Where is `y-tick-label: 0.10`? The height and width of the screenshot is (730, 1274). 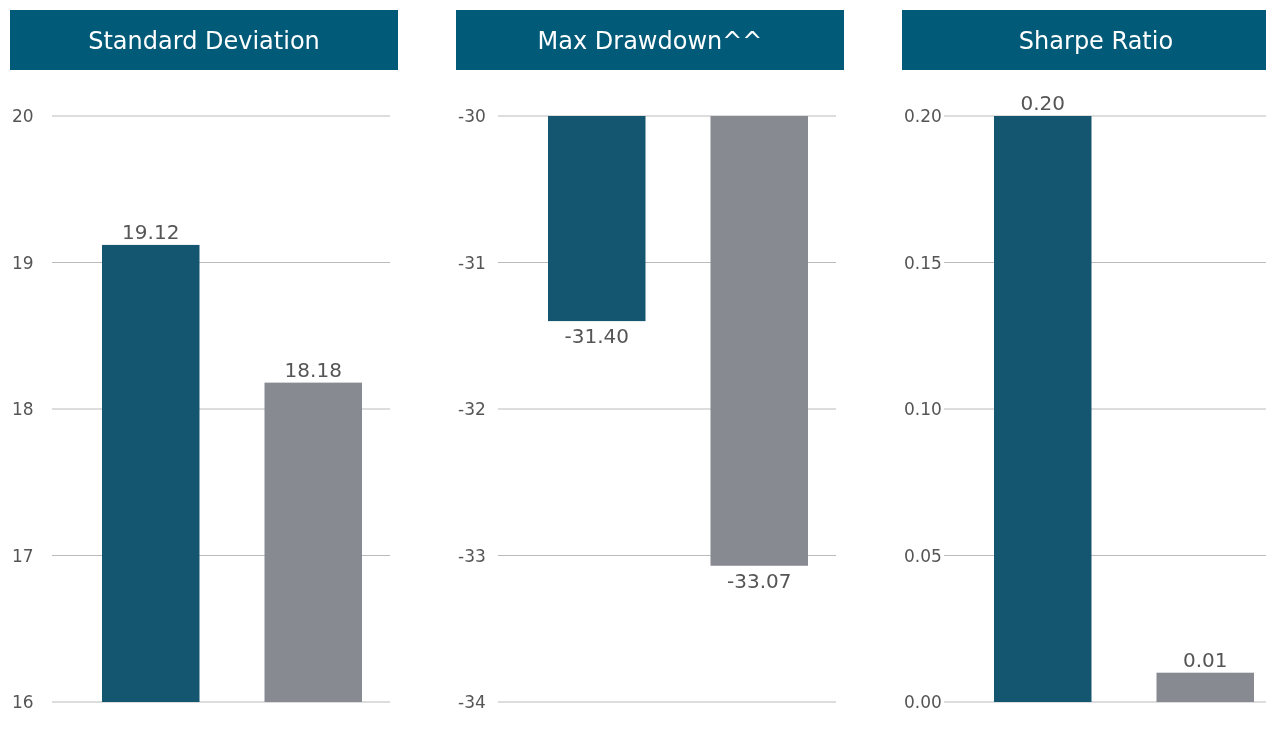 y-tick-label: 0.10 is located at coordinates (923, 409).